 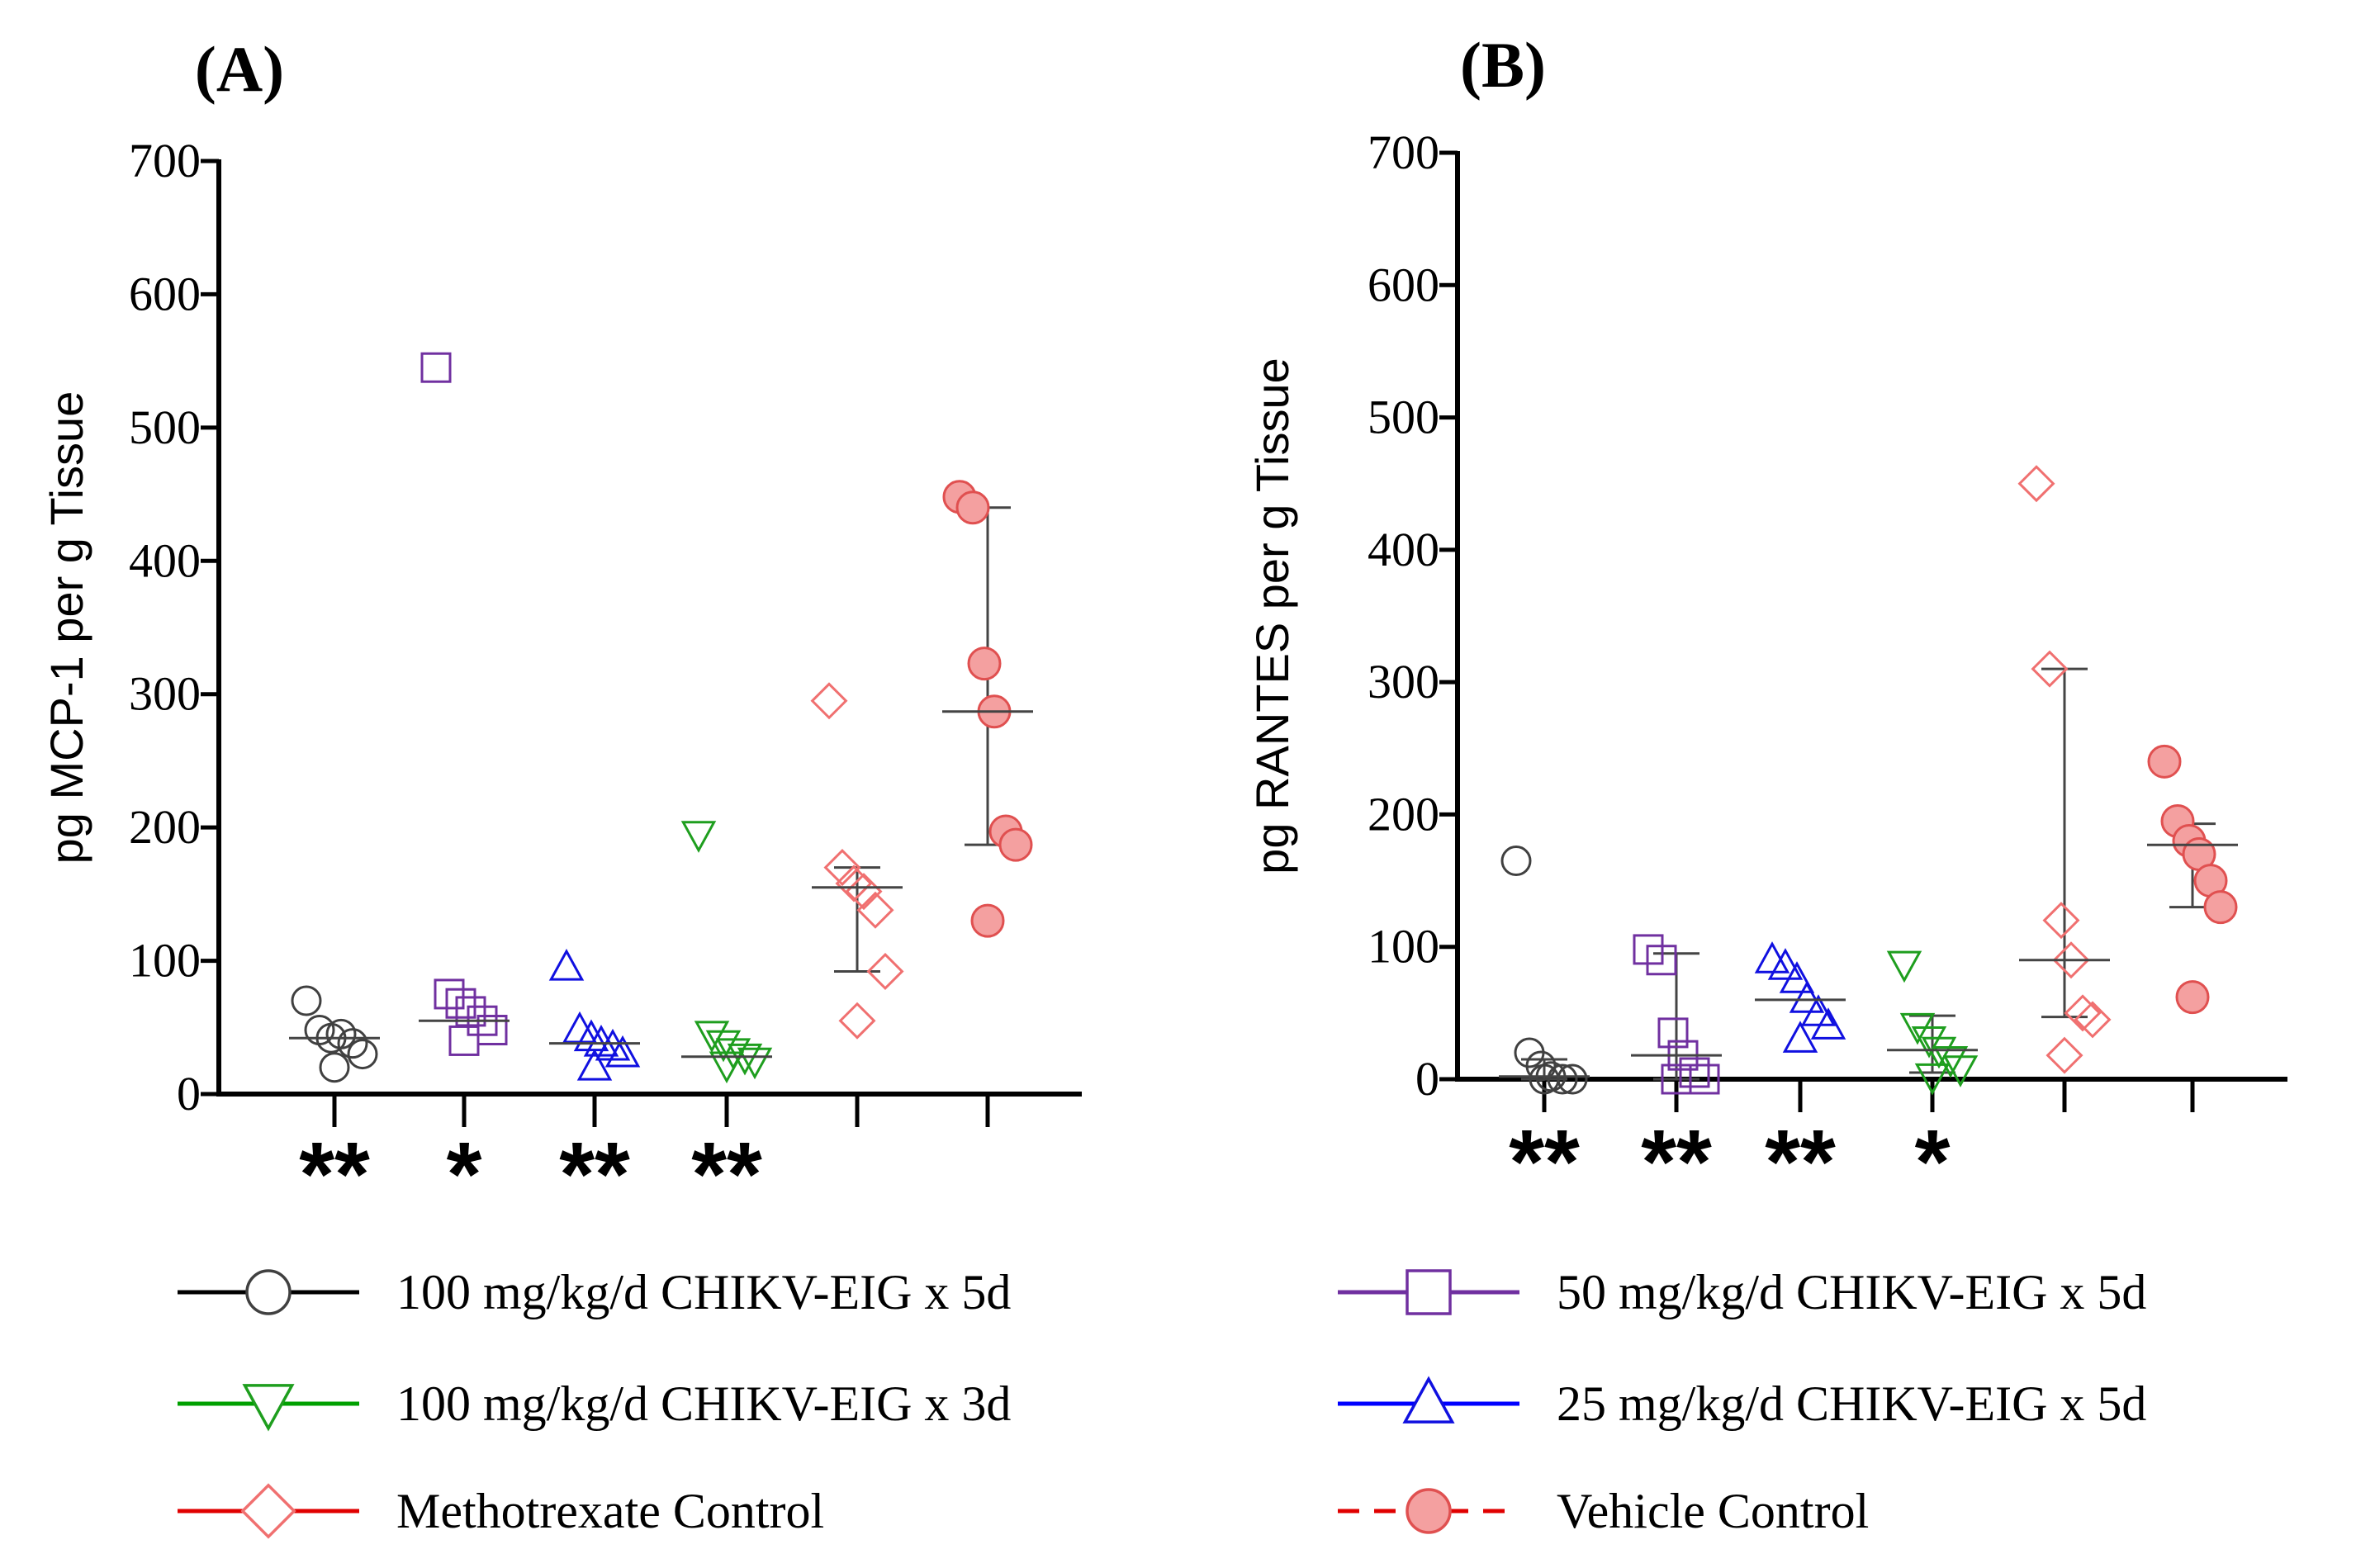 I want to click on y-tick-label: 700, so click(x=165, y=160).